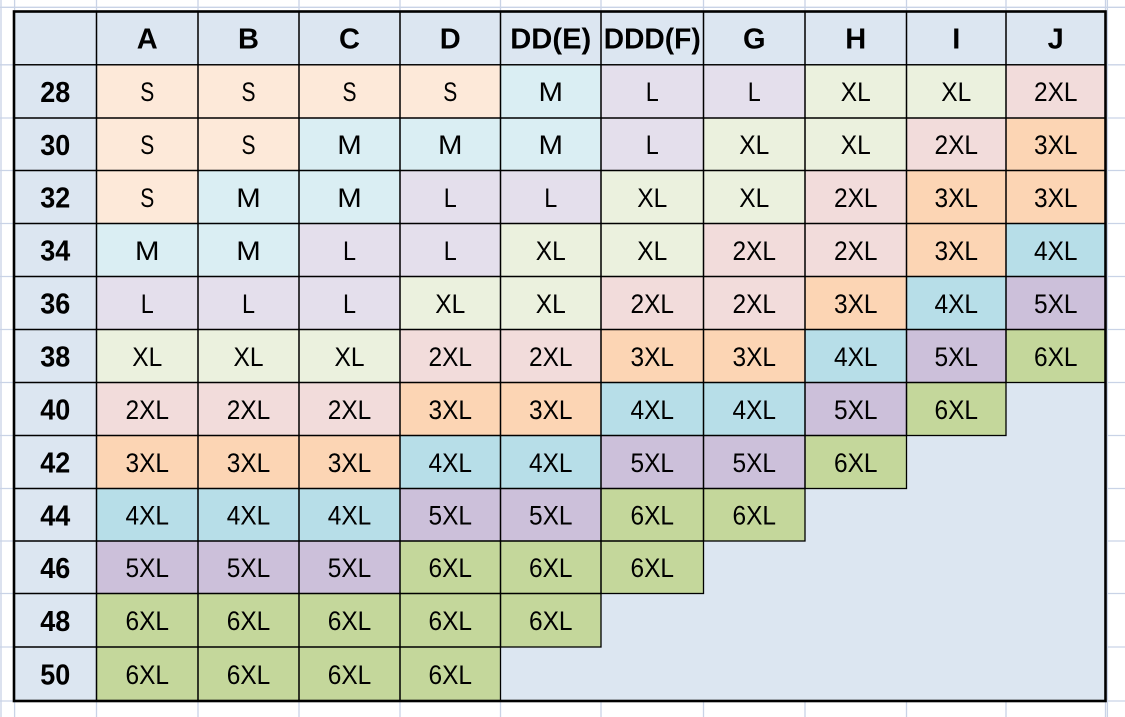 The height and width of the screenshot is (717, 1125). Describe the element at coordinates (855, 40) in the screenshot. I see `svg-text: H` at that location.